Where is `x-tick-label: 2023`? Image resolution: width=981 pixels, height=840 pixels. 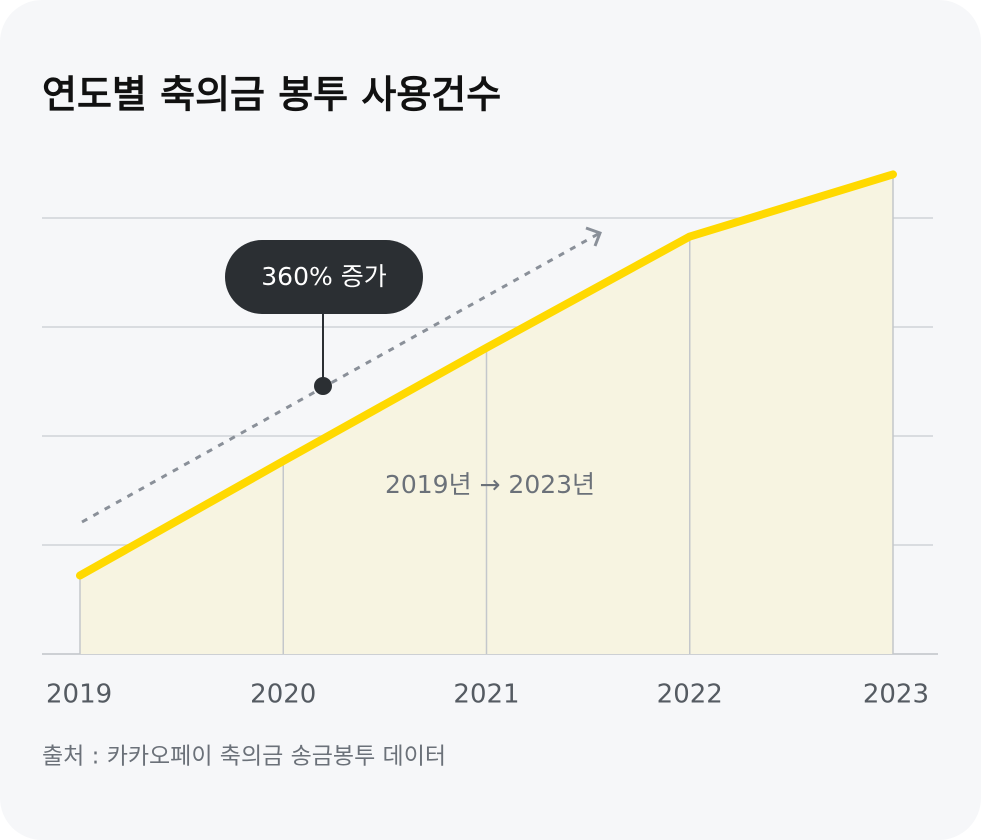 x-tick-label: 2023 is located at coordinates (896, 695).